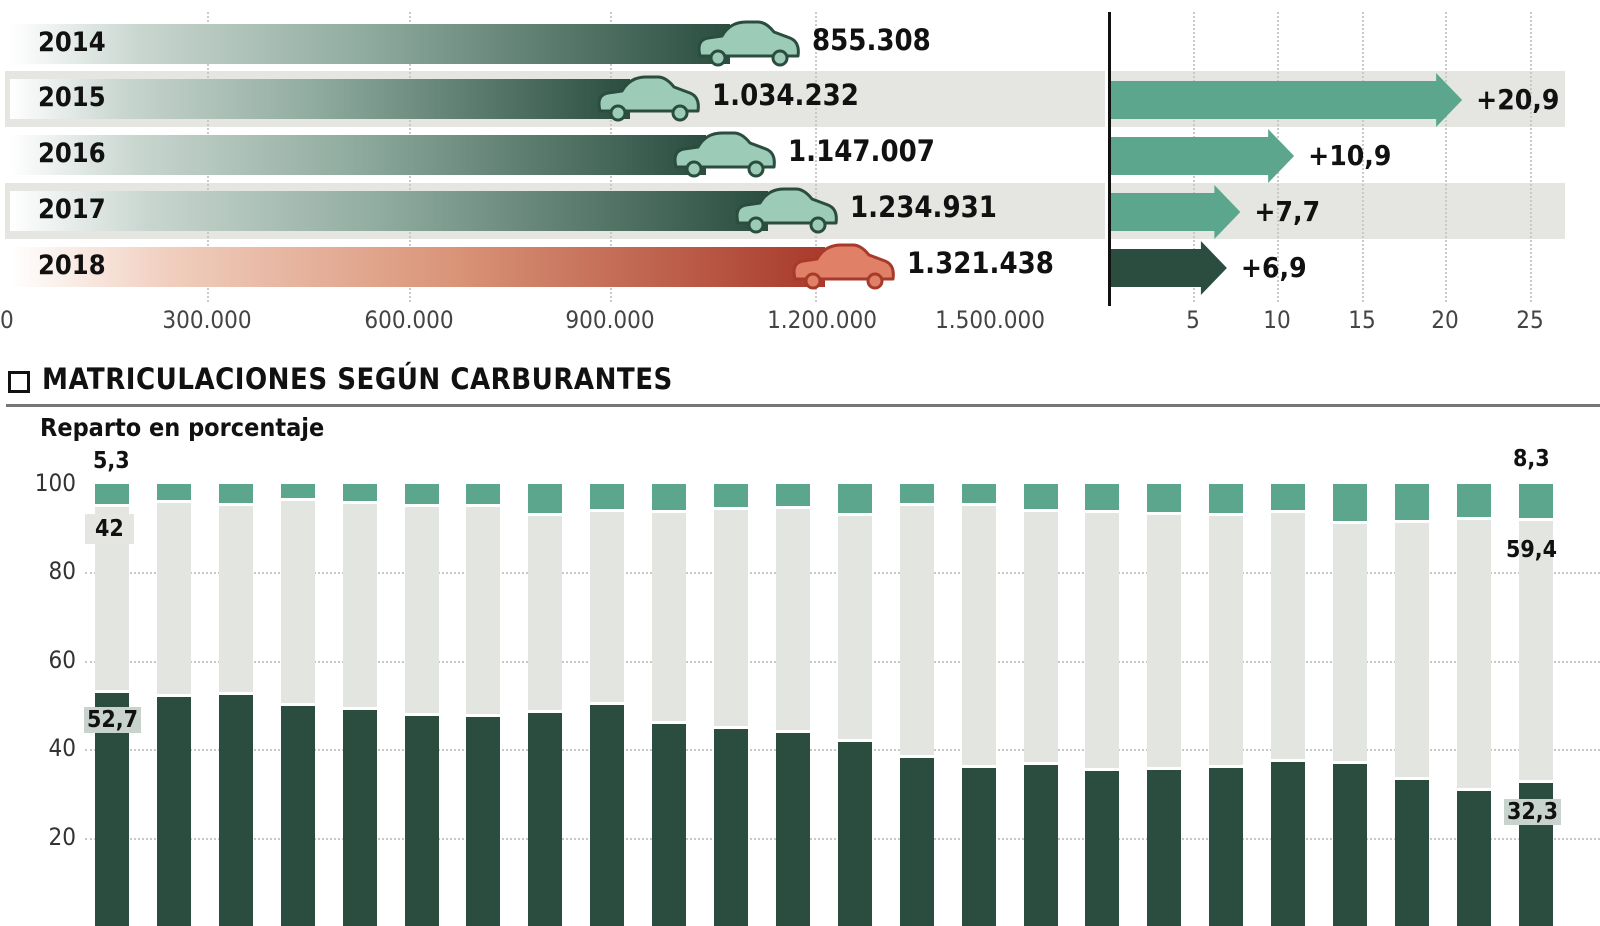  What do you see at coordinates (7, 320) in the screenshot?
I see `x-tick: 0` at bounding box center [7, 320].